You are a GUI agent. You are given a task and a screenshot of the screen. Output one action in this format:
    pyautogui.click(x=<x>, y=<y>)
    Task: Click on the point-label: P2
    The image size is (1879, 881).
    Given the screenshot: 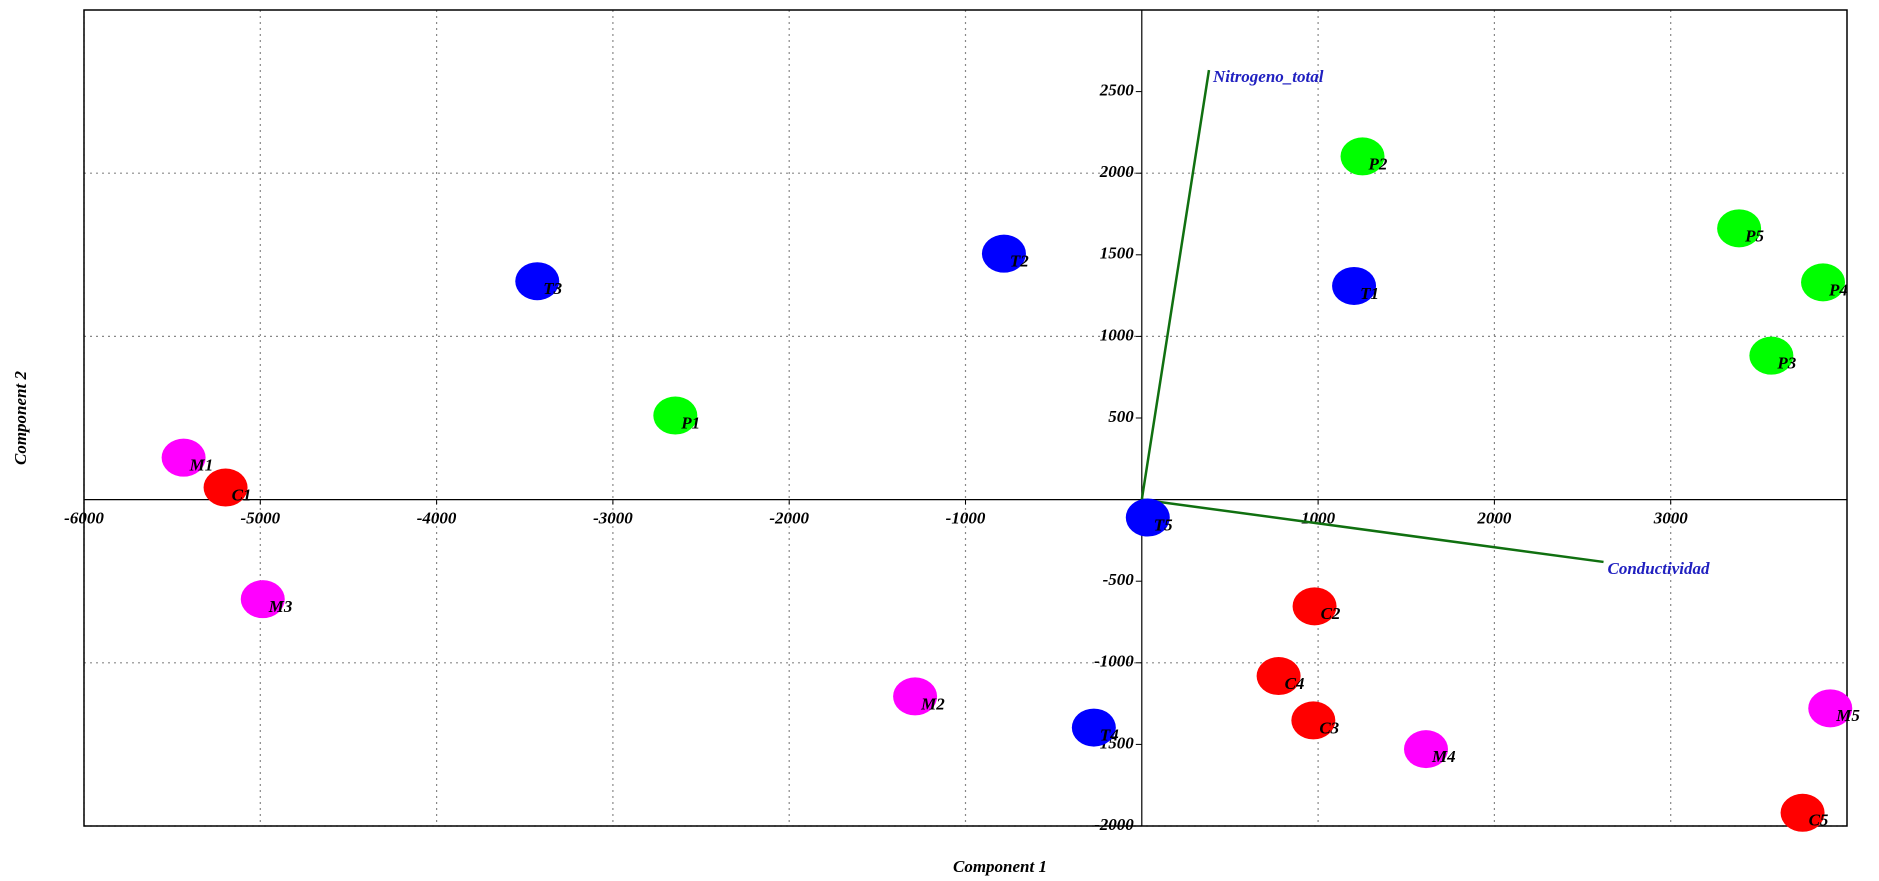 What is the action you would take?
    pyautogui.click(x=1378, y=163)
    